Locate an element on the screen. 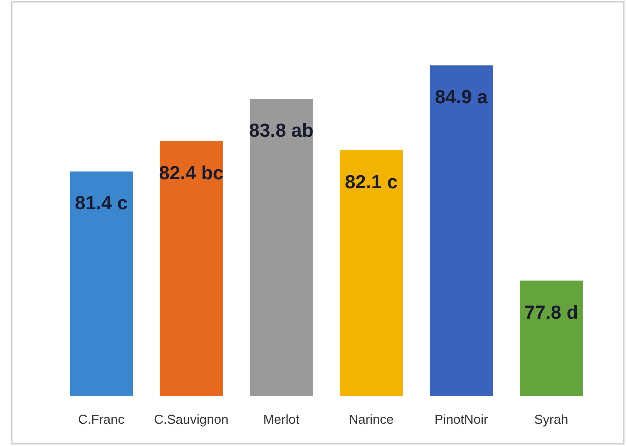 Image resolution: width=626 pixels, height=446 pixels. data-label: 84.9 a is located at coordinates (461, 98).